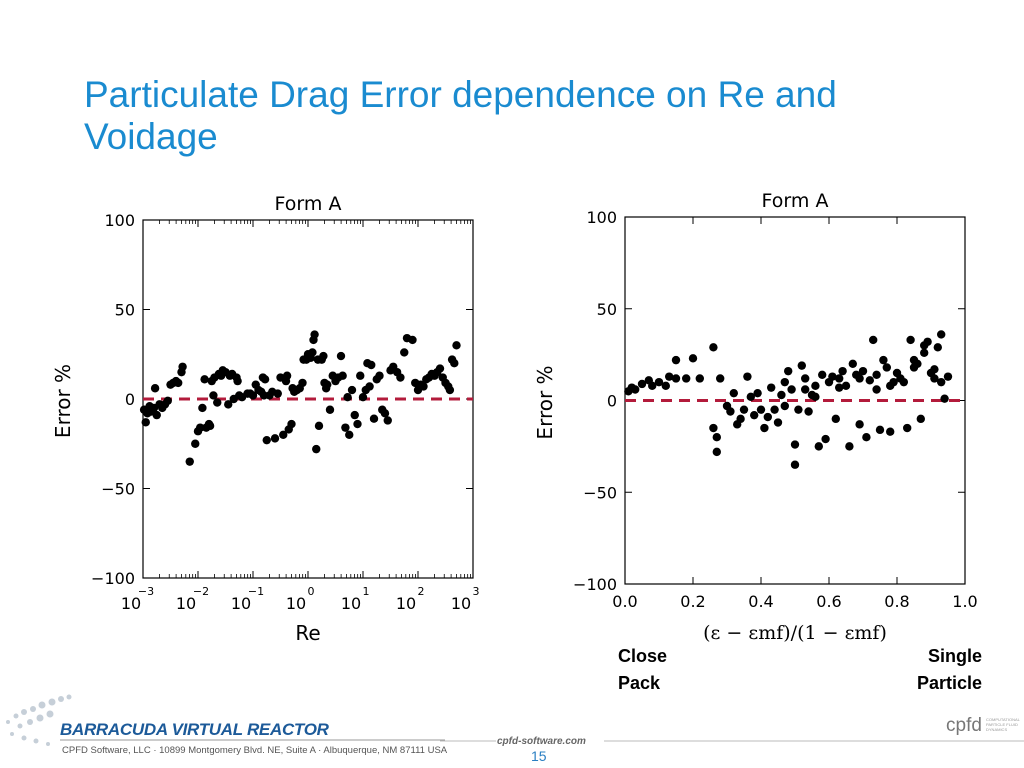 The width and height of the screenshot is (1024, 768). I want to click on chart-2-xtick-label: 0.0, so click(624, 601).